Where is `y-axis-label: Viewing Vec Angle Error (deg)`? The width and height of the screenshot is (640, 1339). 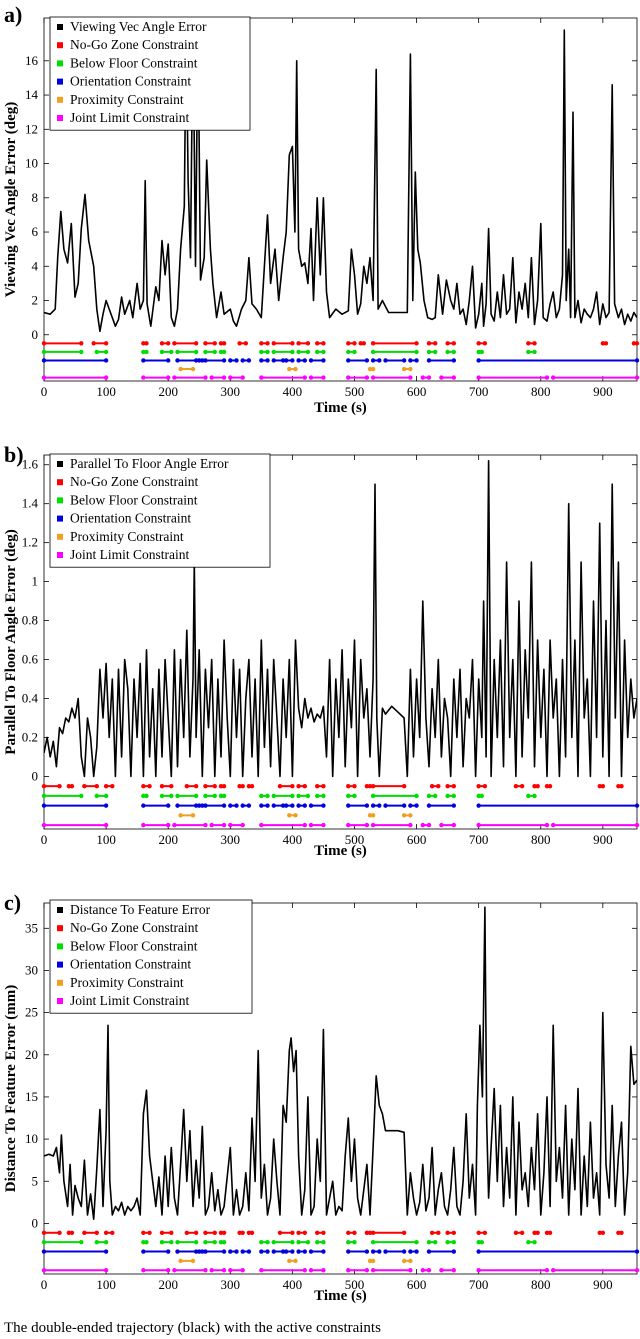
y-axis-label: Viewing Vec Angle Error (deg) is located at coordinates (11, 200).